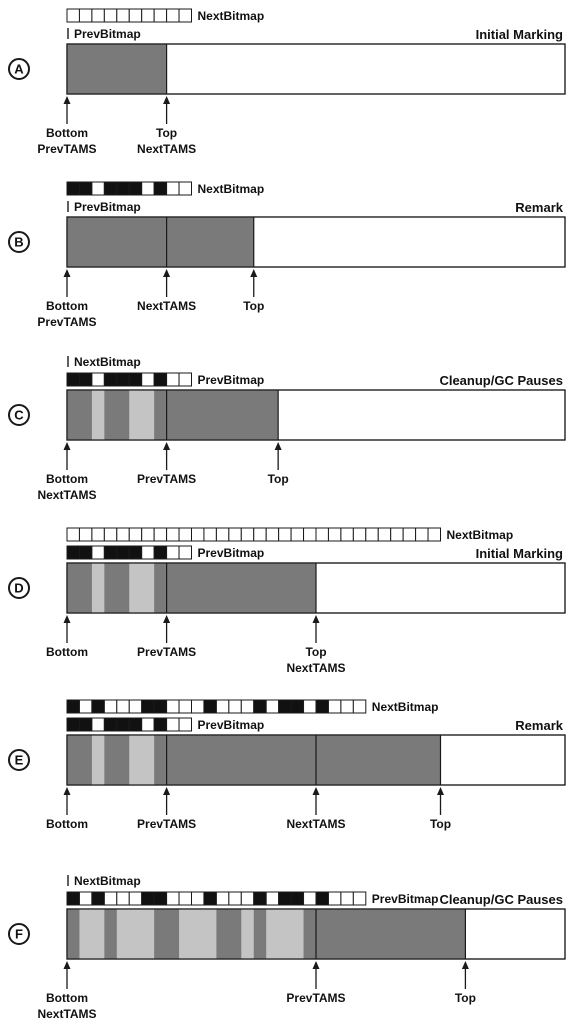 The width and height of the screenshot is (569, 1028). Describe the element at coordinates (253, 291) in the screenshot. I see `pointer-top: Top` at that location.